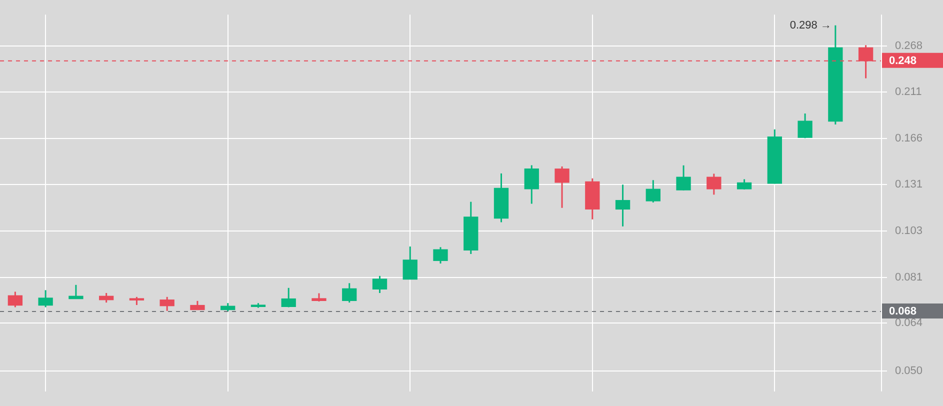  Describe the element at coordinates (909, 46) in the screenshot. I see `y-tick-label: 0.268` at that location.